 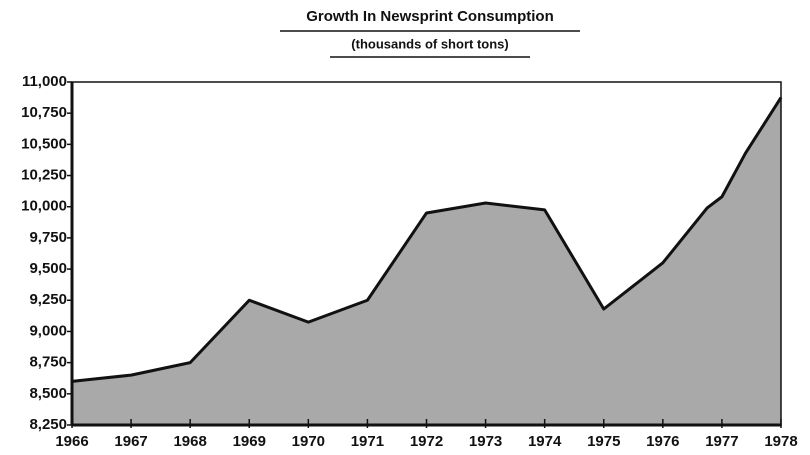 What do you see at coordinates (662, 441) in the screenshot?
I see `x-tick-label: 1976` at bounding box center [662, 441].